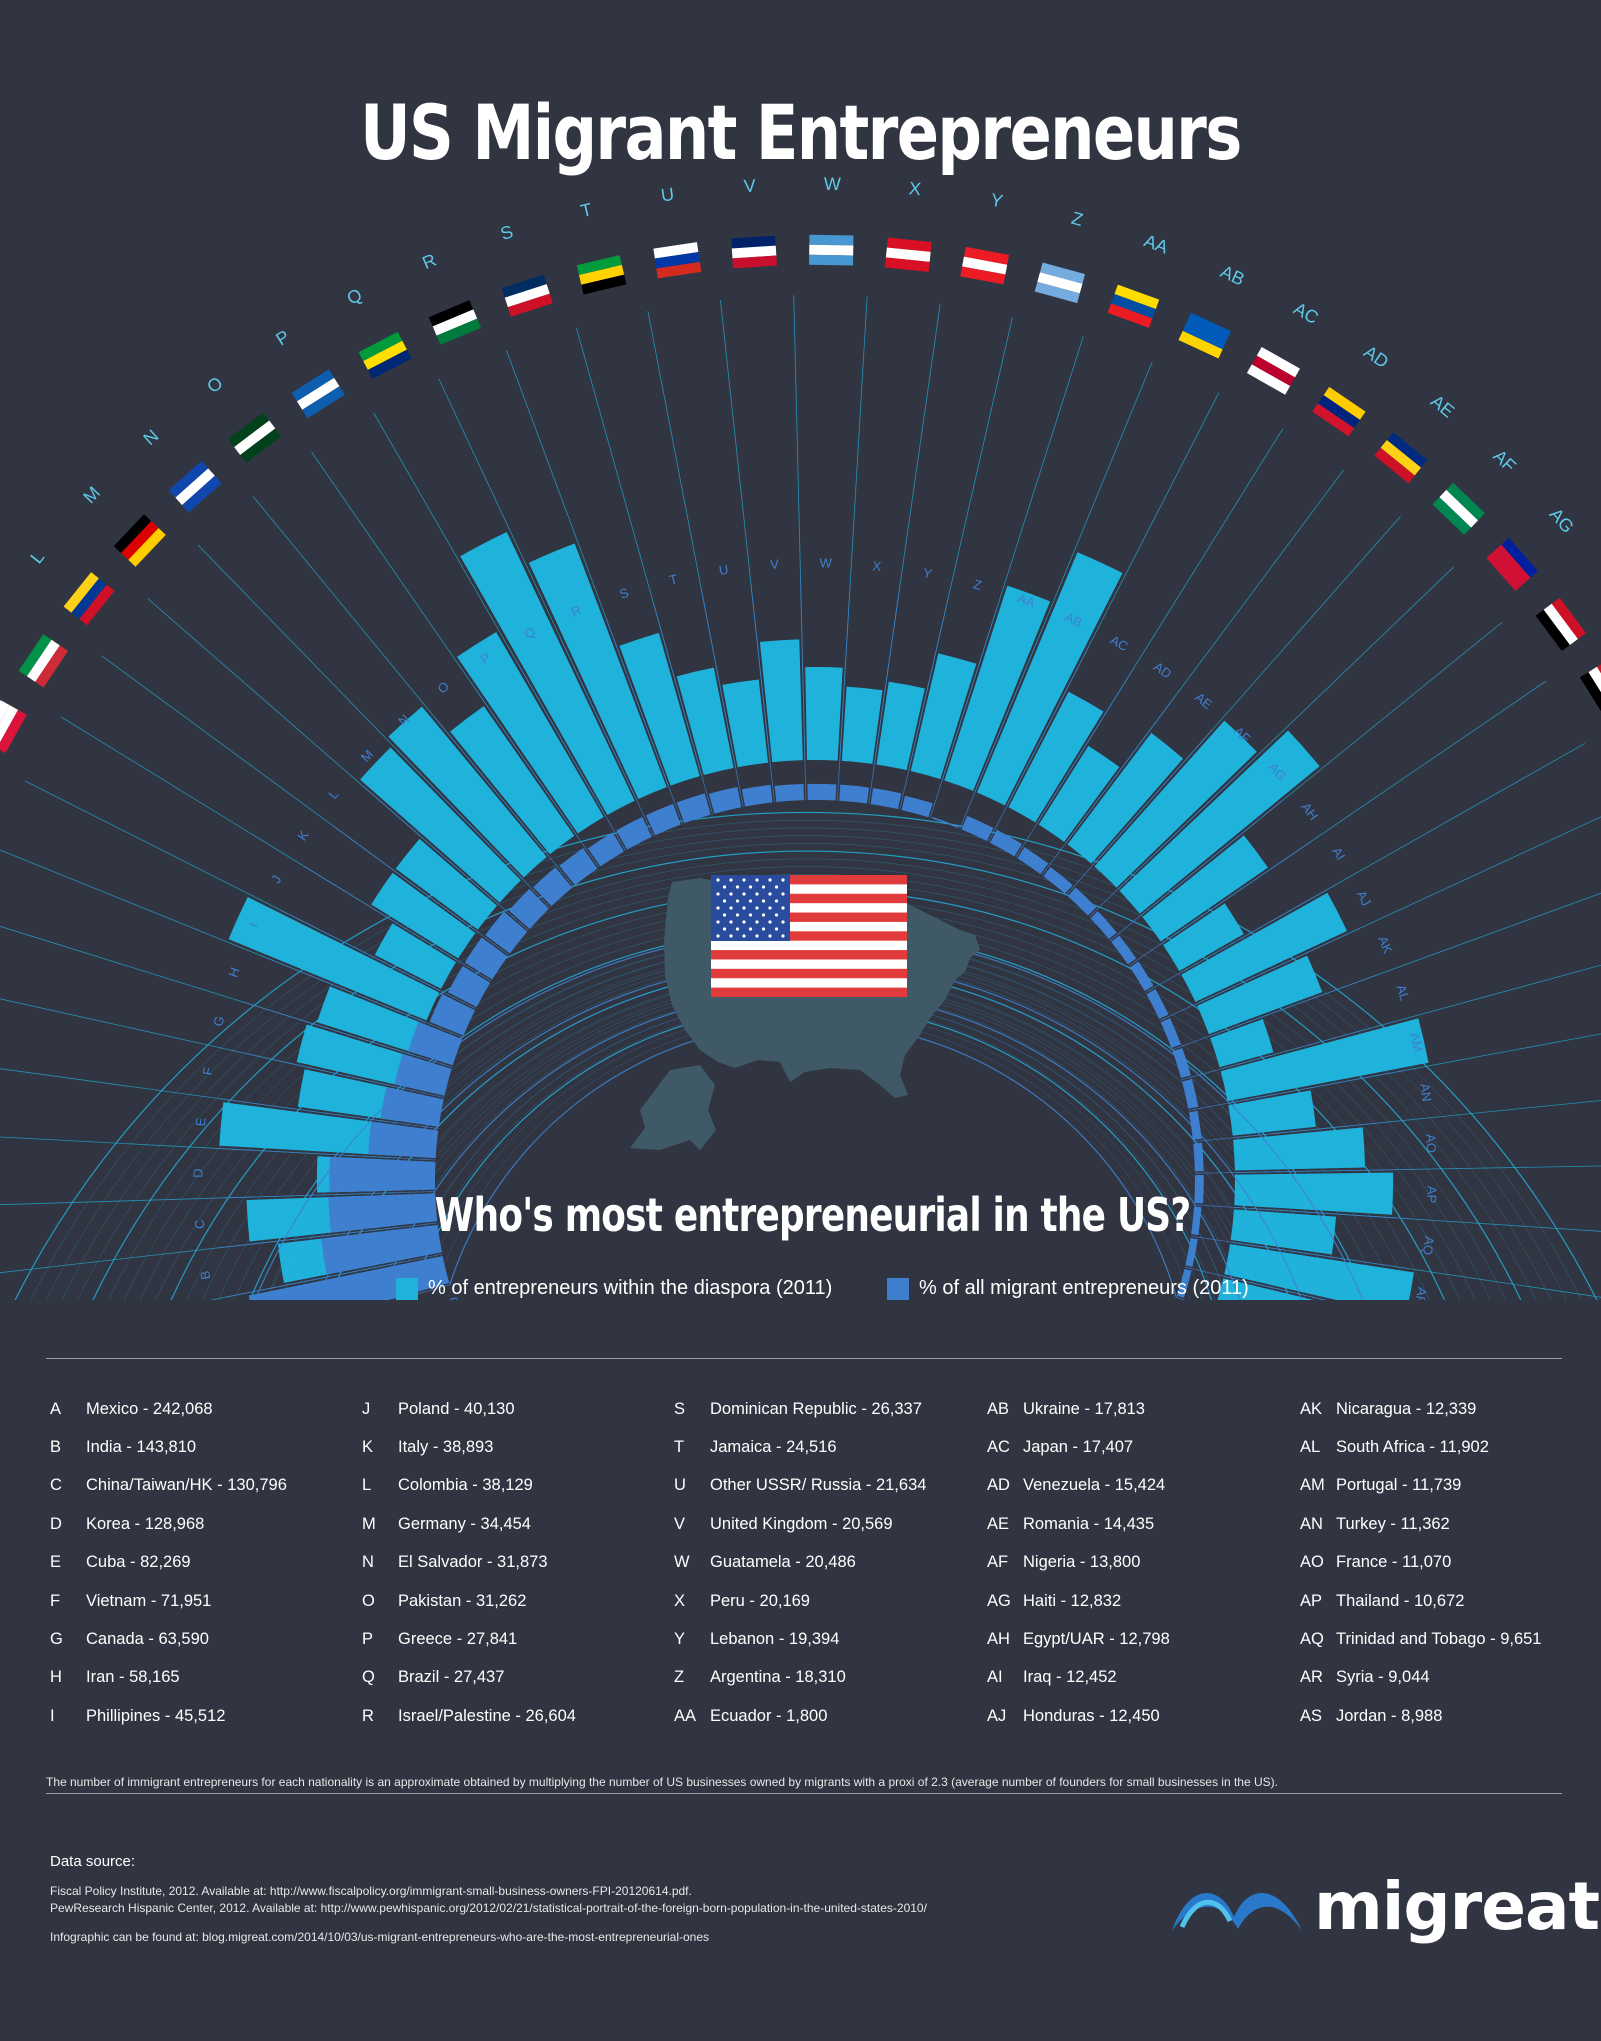 The height and width of the screenshot is (2041, 1601). What do you see at coordinates (998, 1639) in the screenshot?
I see `key-letter: AH` at bounding box center [998, 1639].